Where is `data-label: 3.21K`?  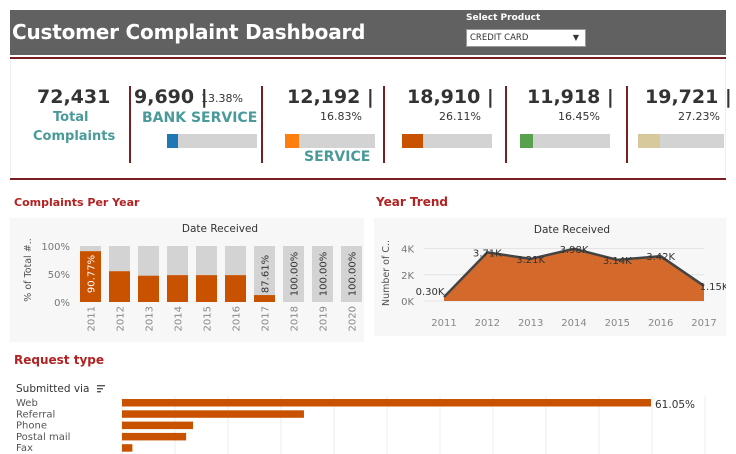 data-label: 3.21K is located at coordinates (530, 260).